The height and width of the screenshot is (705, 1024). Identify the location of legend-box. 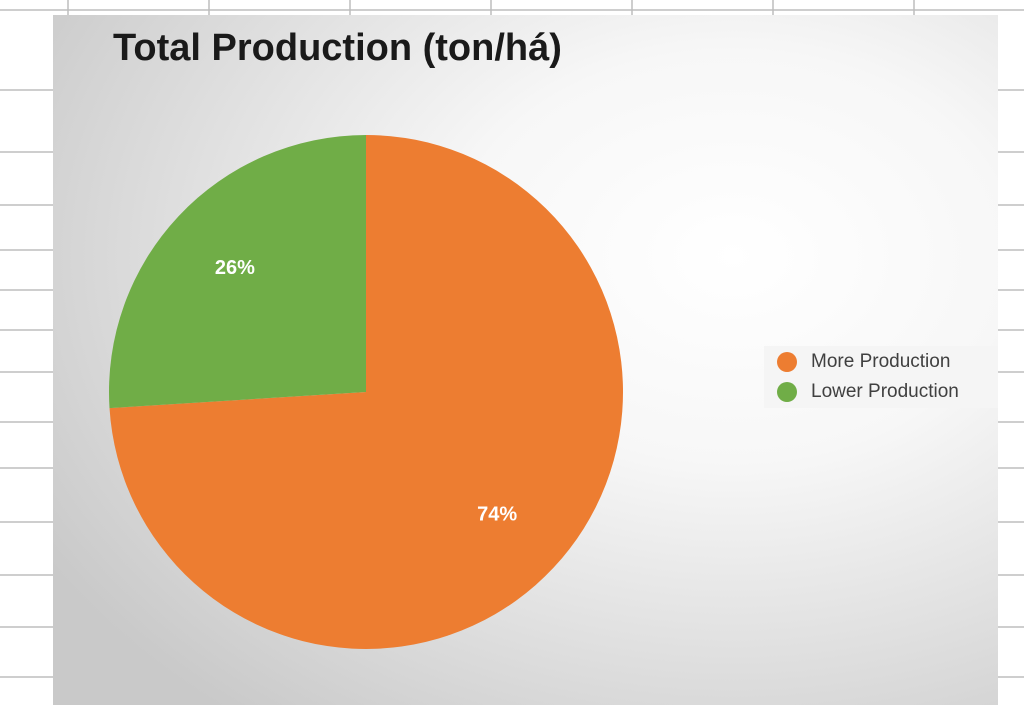
(881, 377).